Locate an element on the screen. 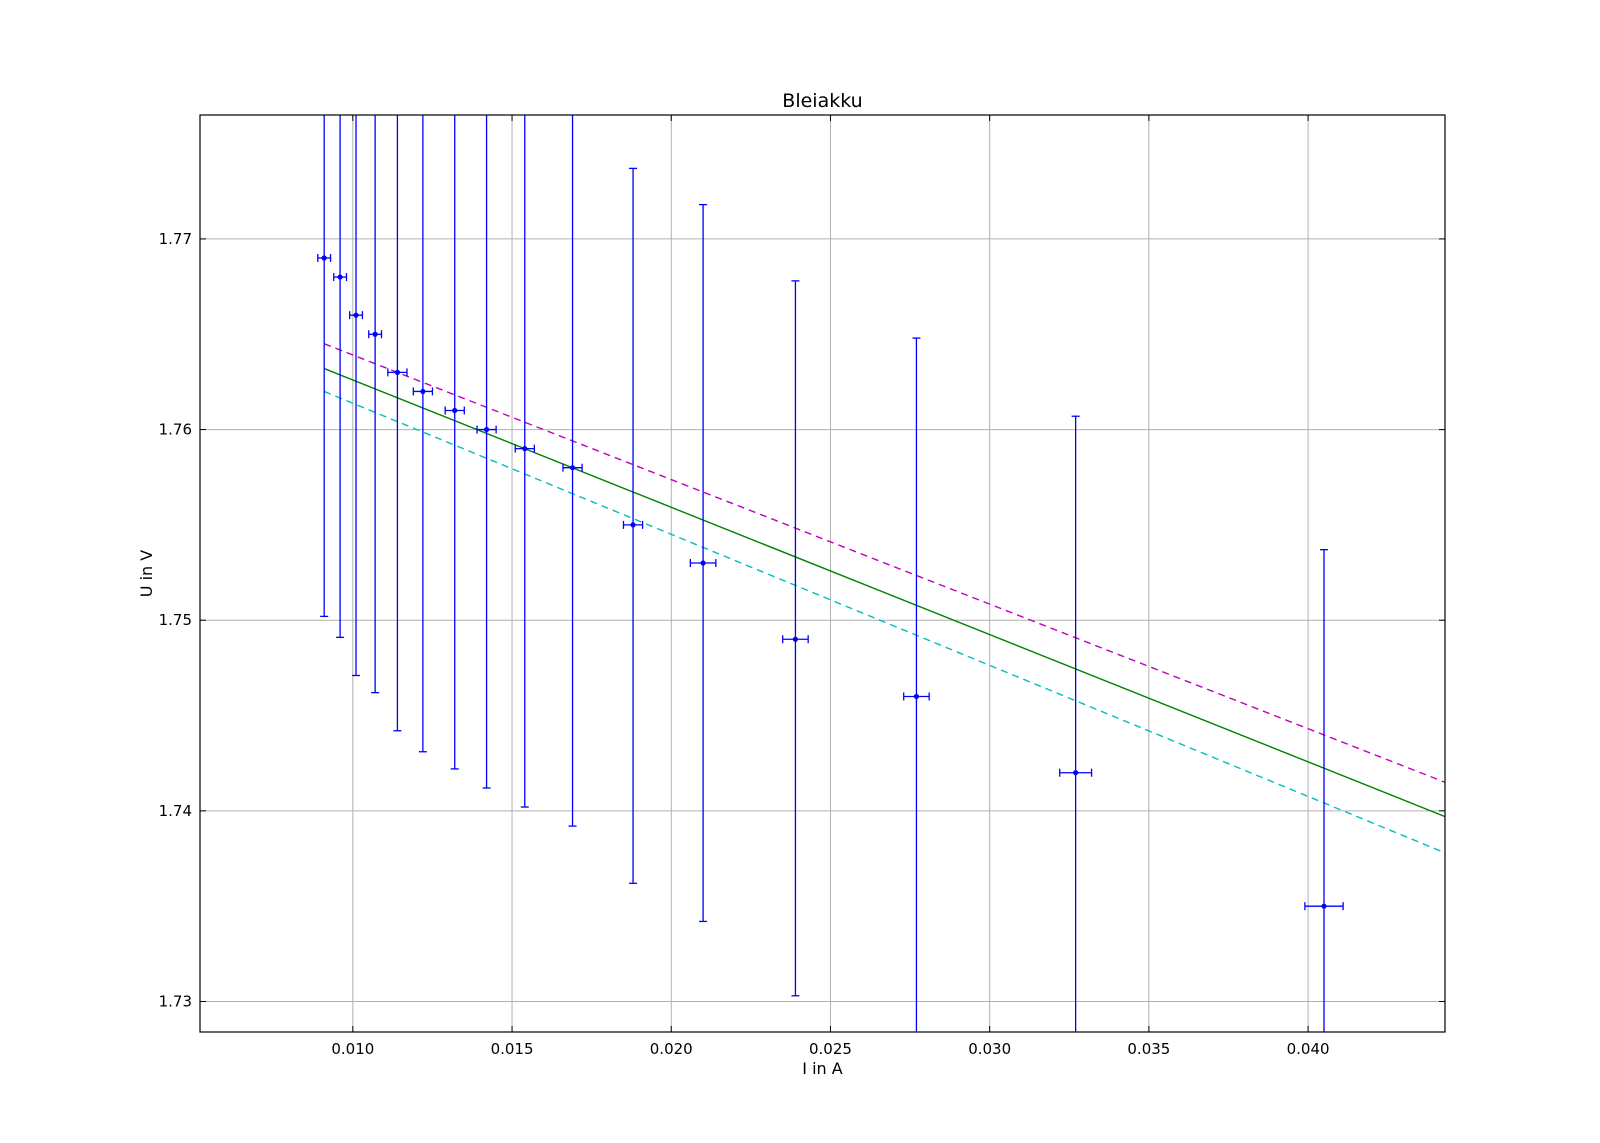 The height and width of the screenshot is (1143, 1600). x-tick-label: 0.030 is located at coordinates (989, 1049).